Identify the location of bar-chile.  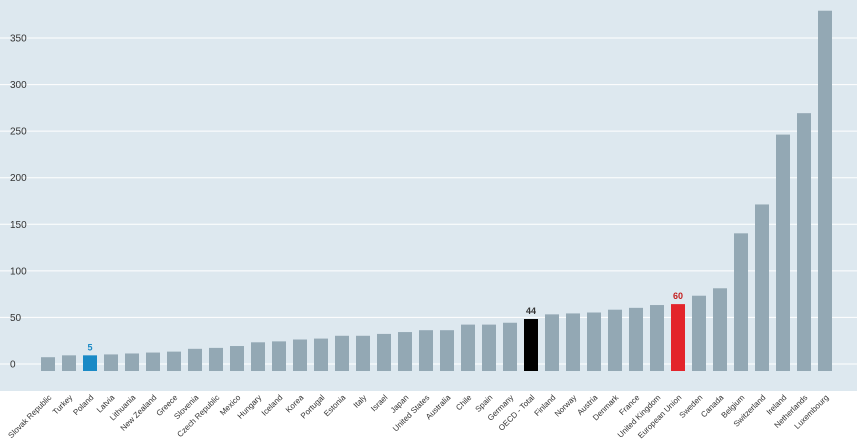
(468, 347).